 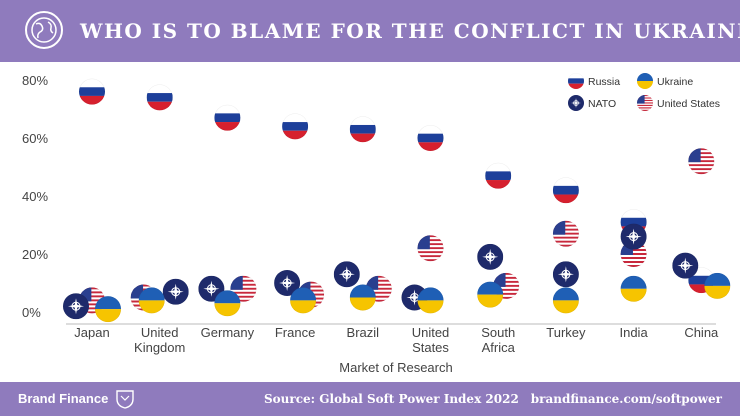 What do you see at coordinates (576, 103) in the screenshot?
I see `legend-nato-icon` at bounding box center [576, 103].